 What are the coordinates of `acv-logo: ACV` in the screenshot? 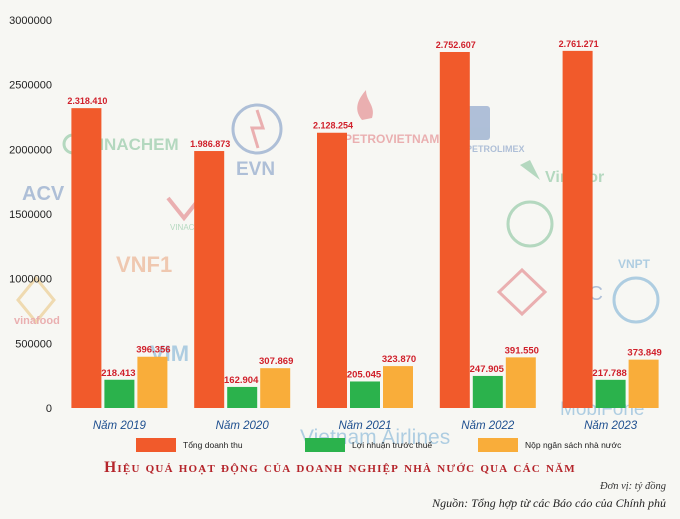 It's located at (43, 194).